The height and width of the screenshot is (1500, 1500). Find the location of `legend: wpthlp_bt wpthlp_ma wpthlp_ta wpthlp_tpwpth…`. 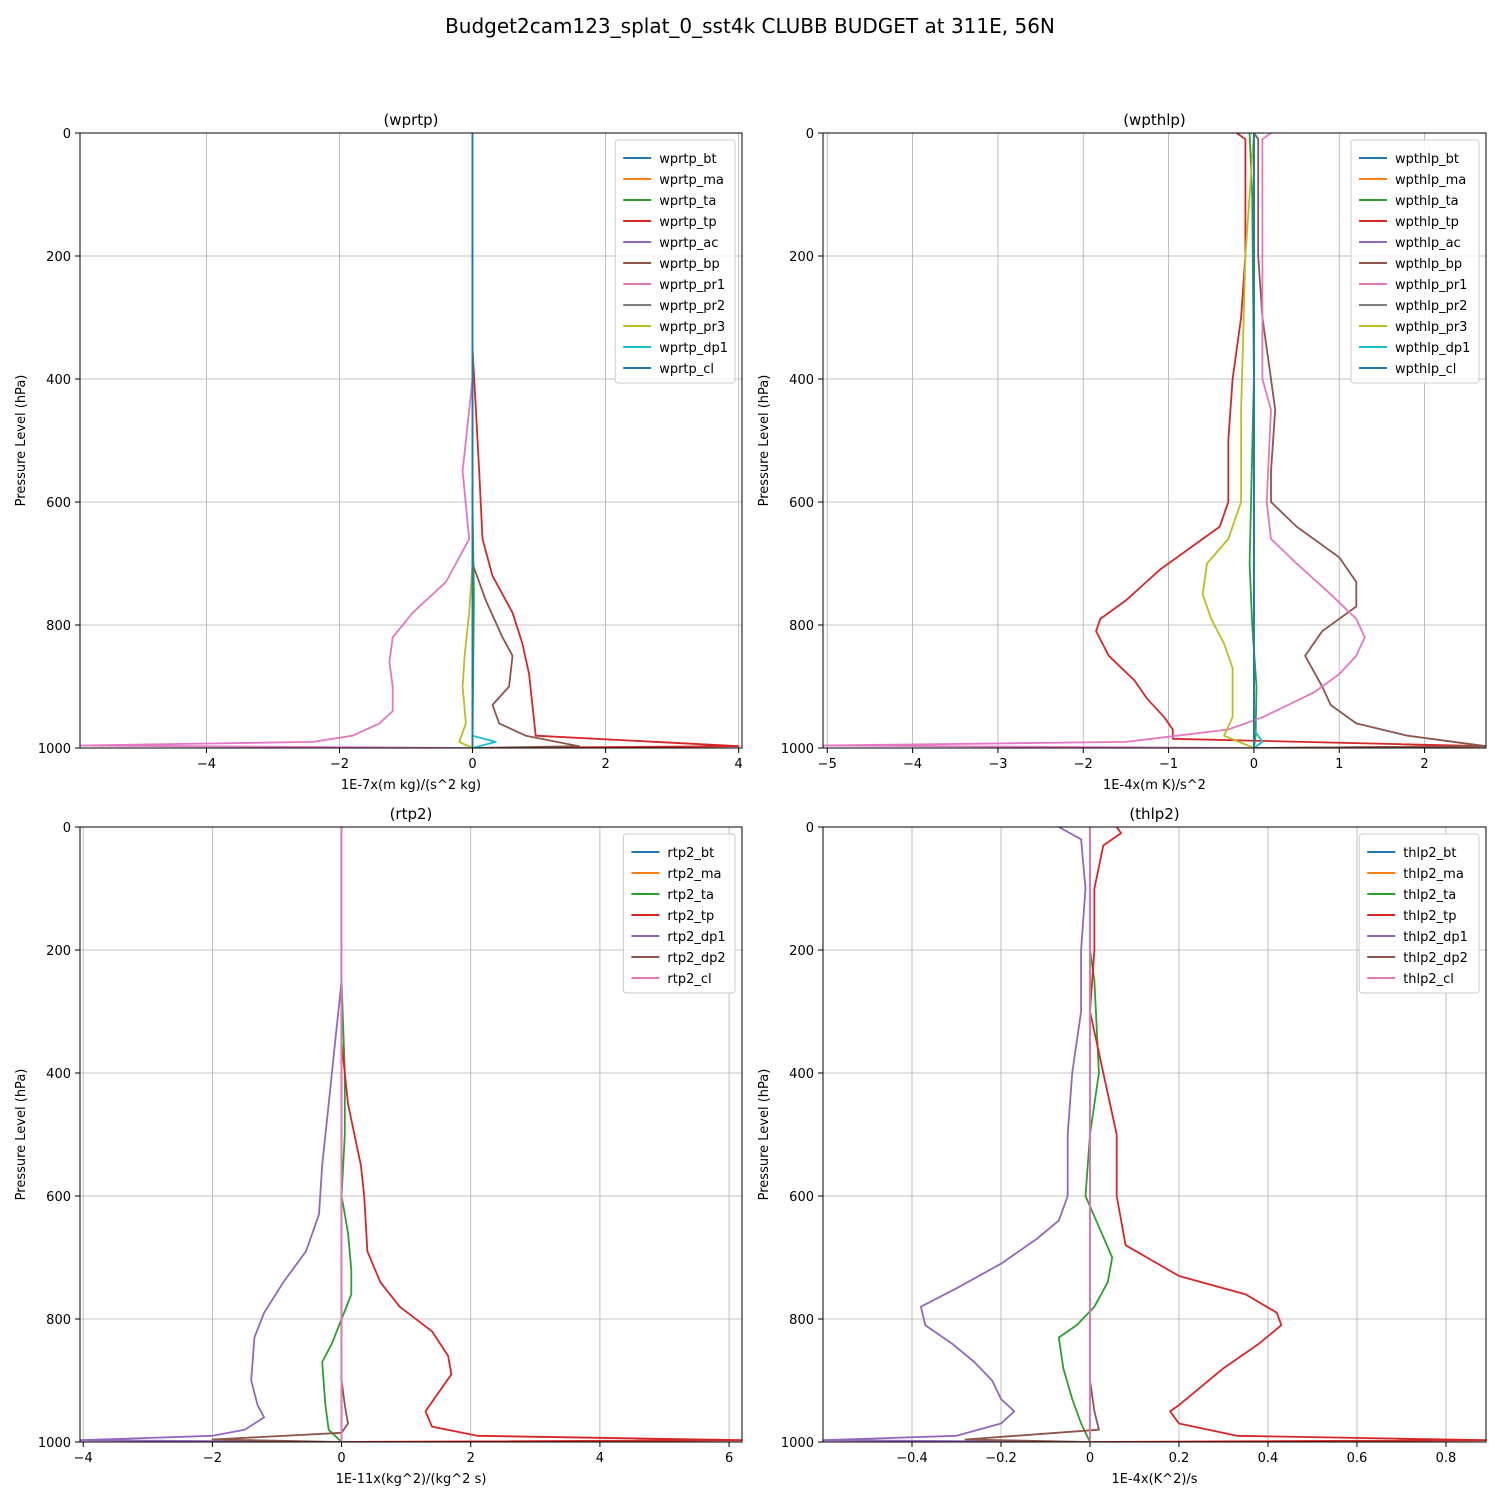

legend: wpthlp_bt wpthlp_ma wpthlp_ta wpthlp_tpwpth… is located at coordinates (1415, 261).